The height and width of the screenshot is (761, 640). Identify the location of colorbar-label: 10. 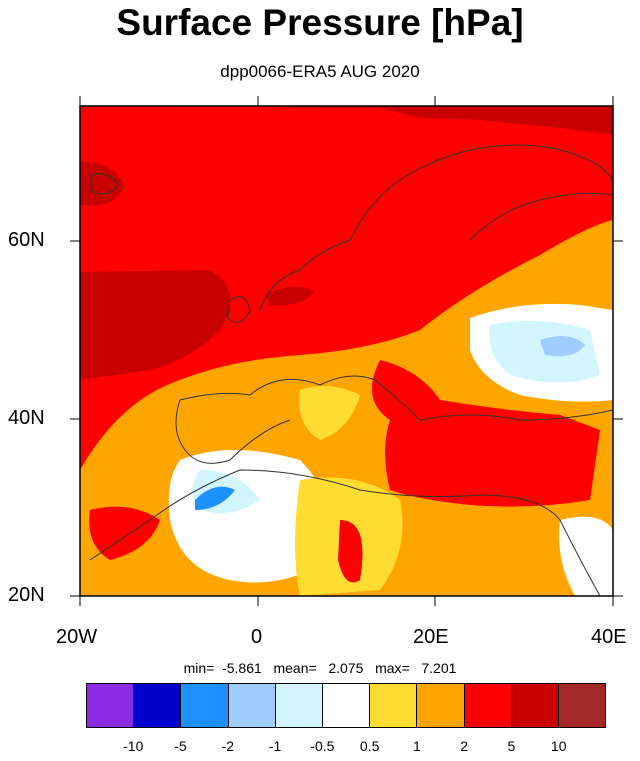
(558, 746).